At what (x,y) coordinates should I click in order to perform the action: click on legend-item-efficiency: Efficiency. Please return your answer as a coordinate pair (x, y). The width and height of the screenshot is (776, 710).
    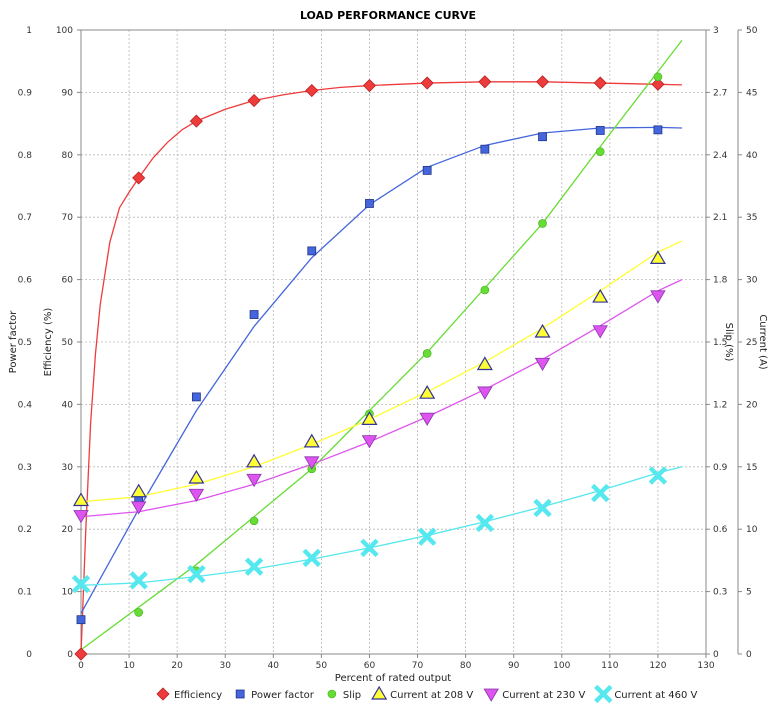
    Looking at the image, I should click on (189, 694).